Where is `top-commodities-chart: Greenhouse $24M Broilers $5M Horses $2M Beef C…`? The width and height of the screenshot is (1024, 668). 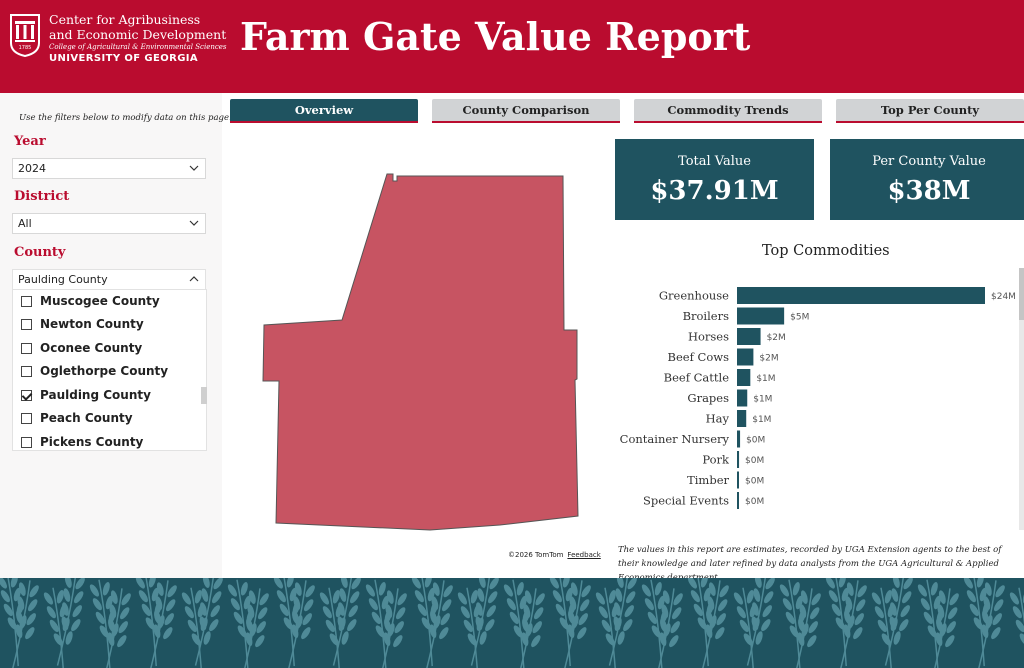 top-commodities-chart: Greenhouse $24M Broilers $5M Horses $2M Beef C… is located at coordinates (818, 398).